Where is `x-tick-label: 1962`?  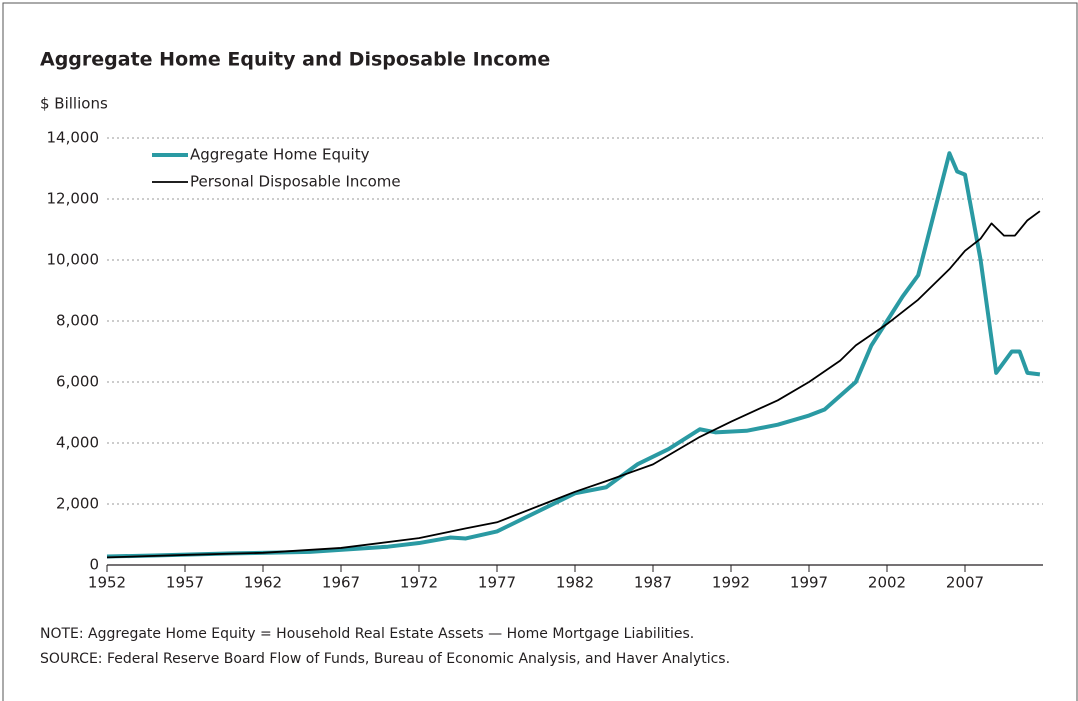 x-tick-label: 1962 is located at coordinates (263, 583).